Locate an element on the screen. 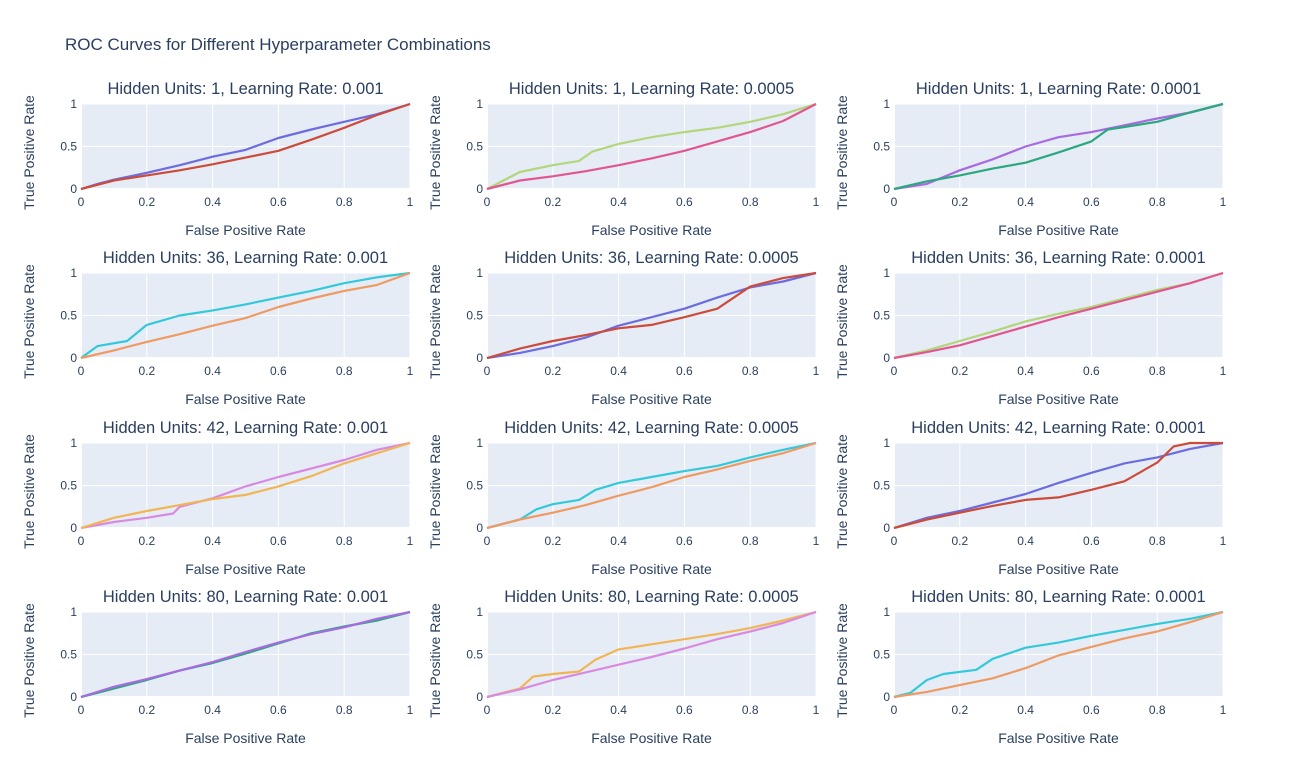 The width and height of the screenshot is (1304, 782). subplot-title: Hidden Units: 80, Learning Rate: 0.0001 is located at coordinates (1058, 597).